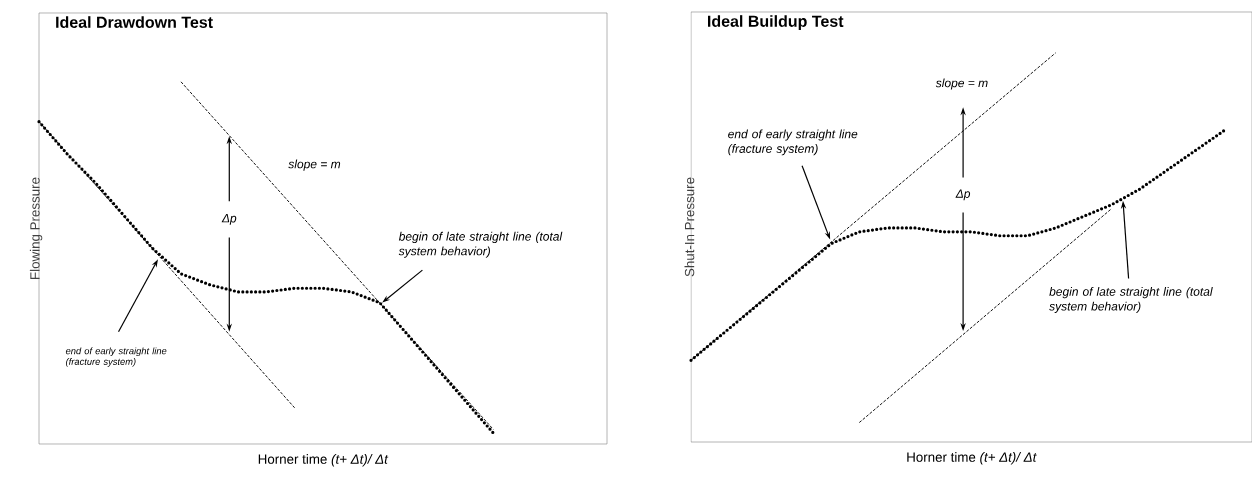 This screenshot has width=1252, height=483. I want to click on chart-title: Ideal Drawdown Test, so click(134, 22).